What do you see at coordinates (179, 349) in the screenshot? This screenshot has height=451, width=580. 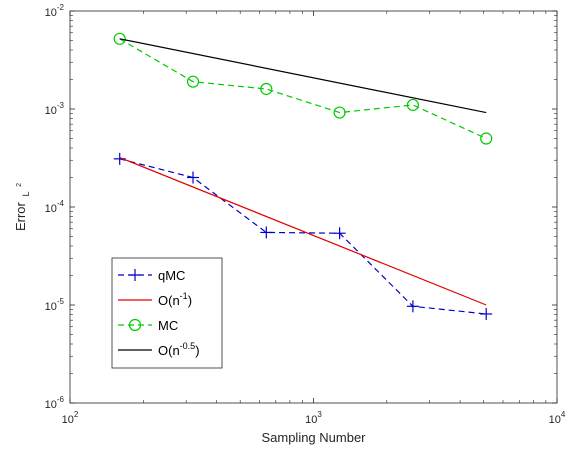 I see `legend-label: O(n-0.5)` at bounding box center [179, 349].